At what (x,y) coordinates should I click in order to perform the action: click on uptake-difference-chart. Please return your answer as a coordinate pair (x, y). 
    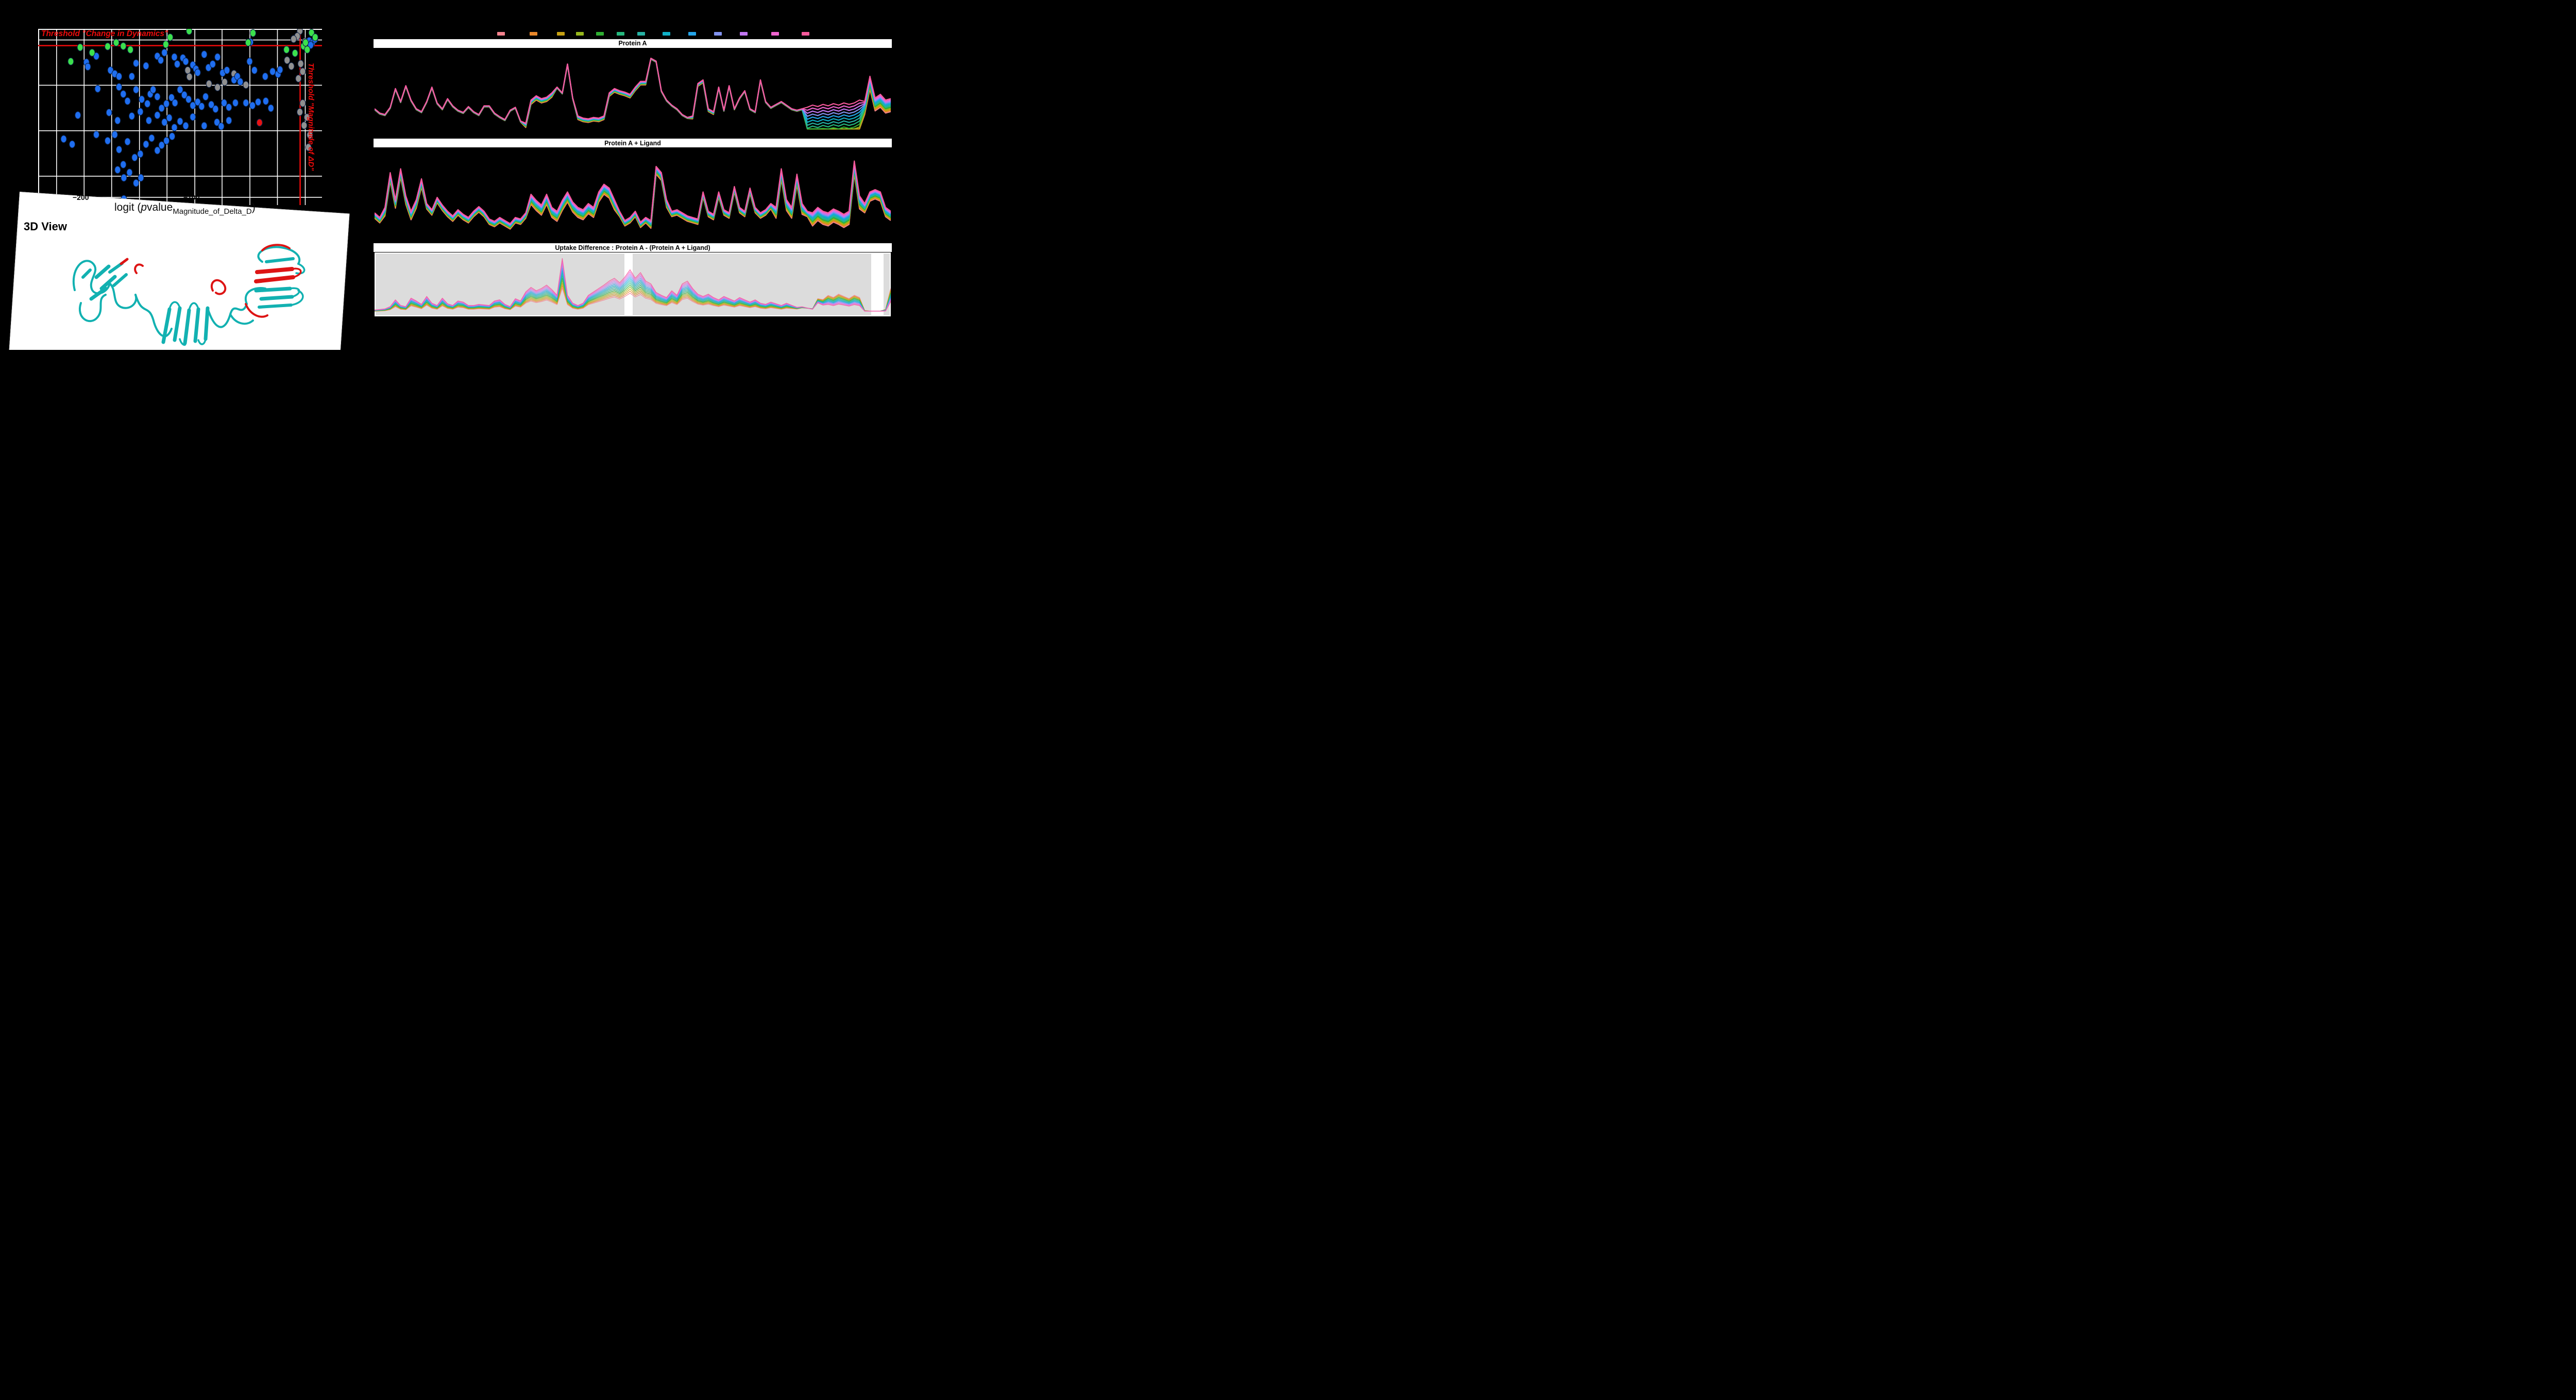
    Looking at the image, I should click on (633, 284).